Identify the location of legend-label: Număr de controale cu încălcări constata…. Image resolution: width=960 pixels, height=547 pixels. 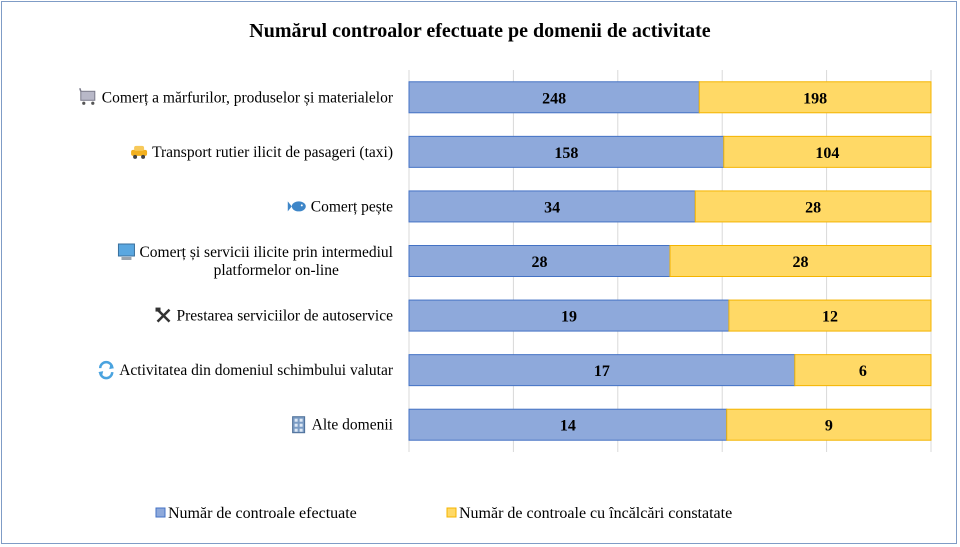
(595, 513).